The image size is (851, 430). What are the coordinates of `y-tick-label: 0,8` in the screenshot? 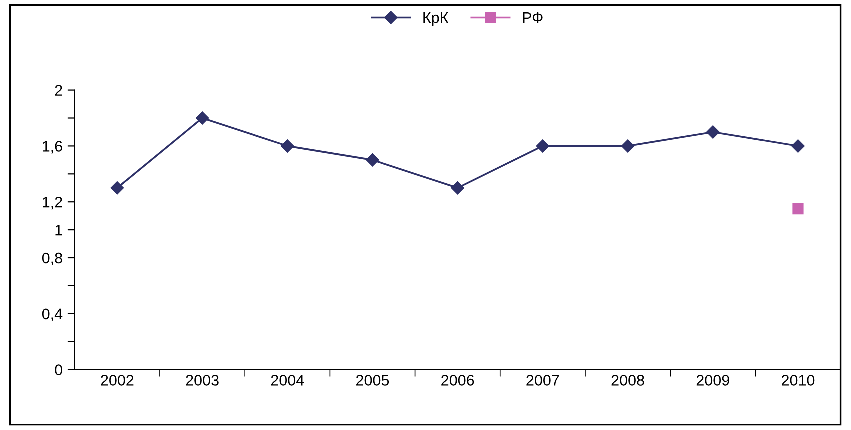 It's located at (52, 259).